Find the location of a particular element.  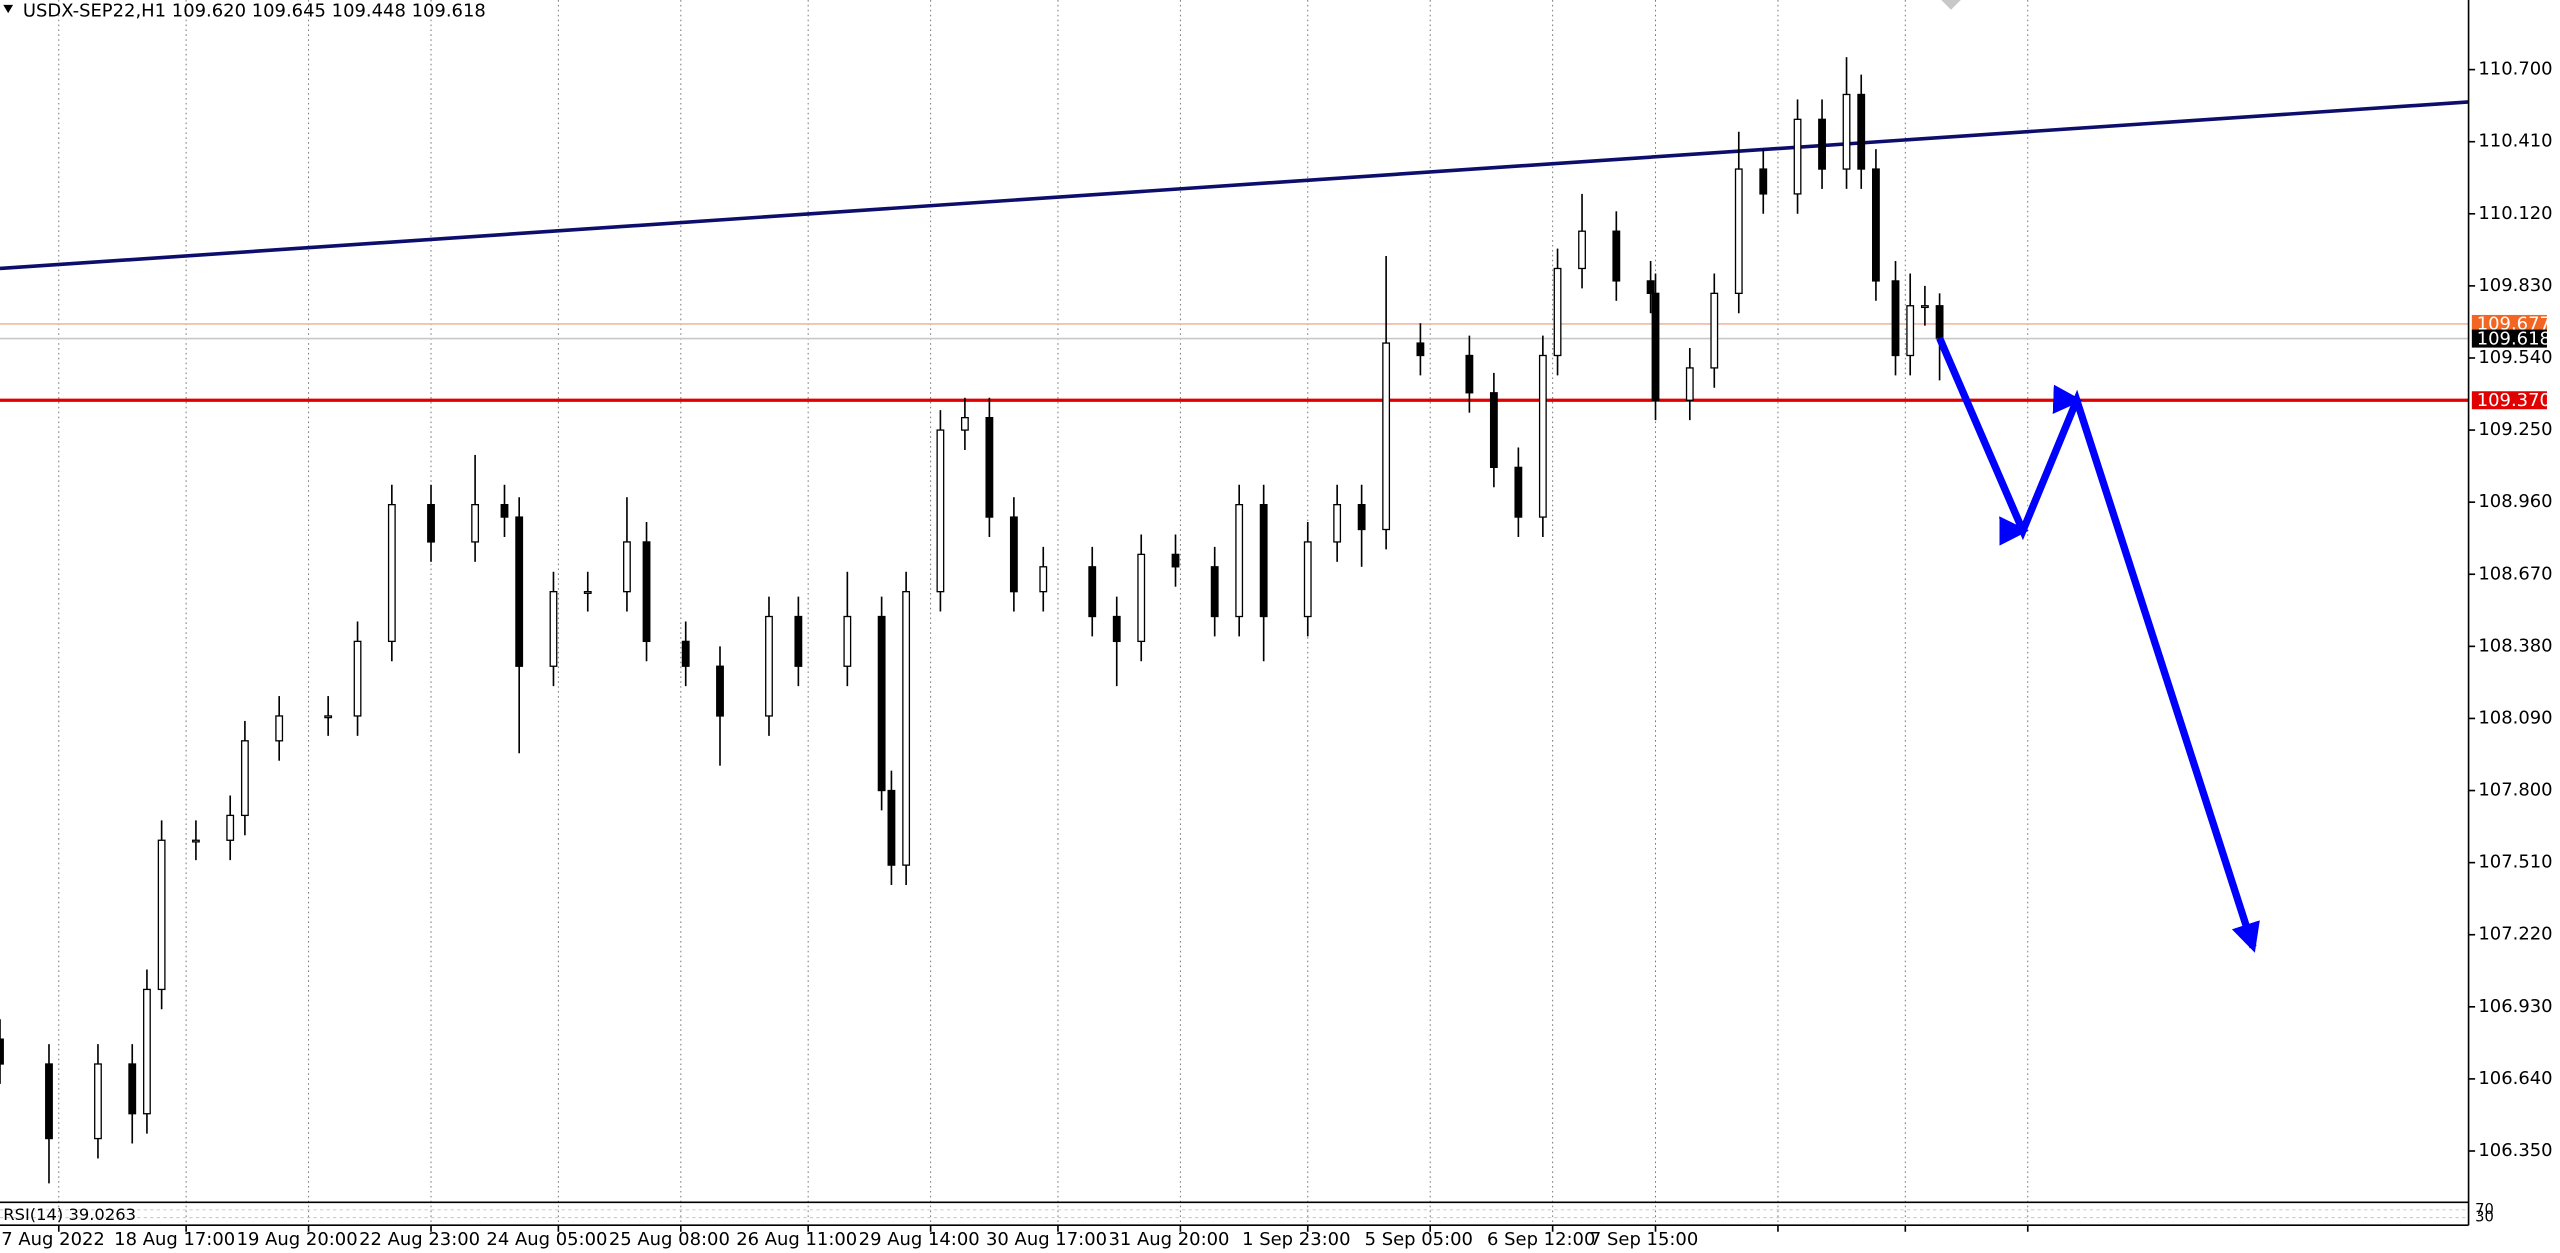

y-tick-label: 108.960 is located at coordinates (2515, 501).